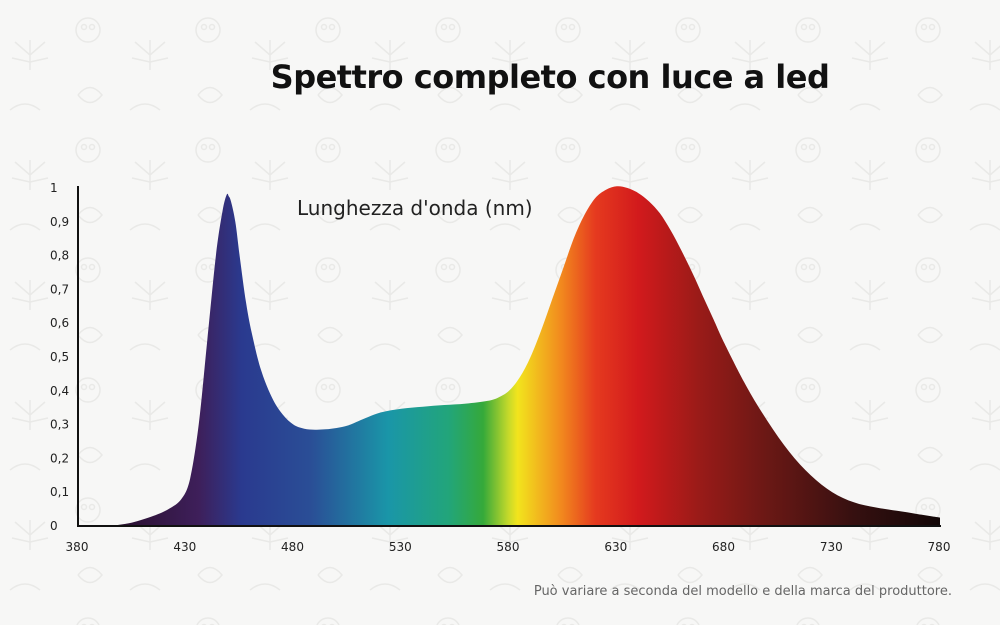  I want to click on y-tick-label: 0,4, so click(59, 391).